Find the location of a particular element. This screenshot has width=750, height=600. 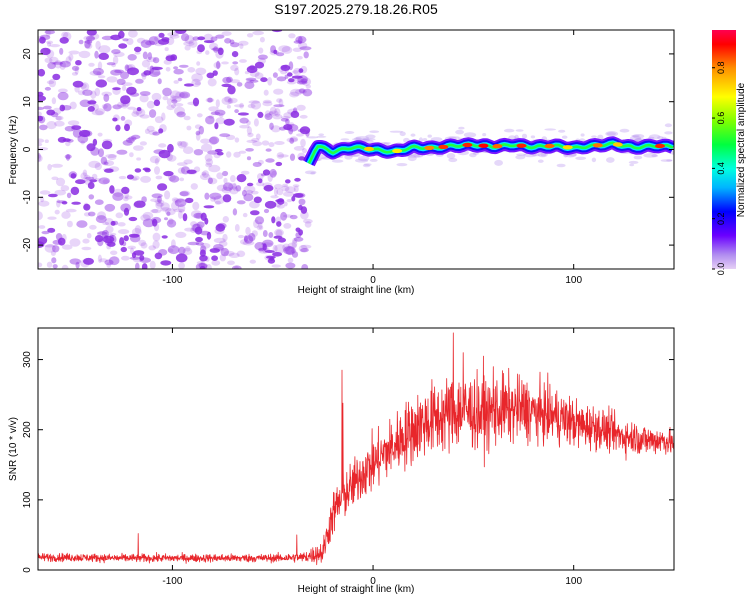

y-tick-label: -10 is located at coordinates (27, 197).